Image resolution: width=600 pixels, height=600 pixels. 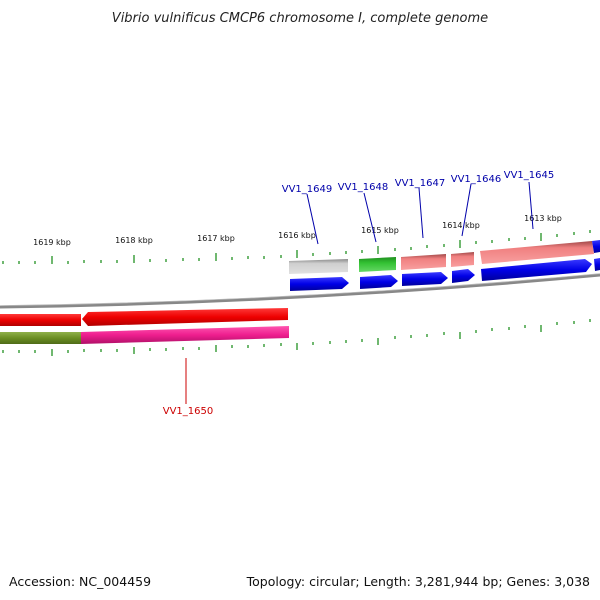 I want to click on gene-olive, so click(x=40, y=338).